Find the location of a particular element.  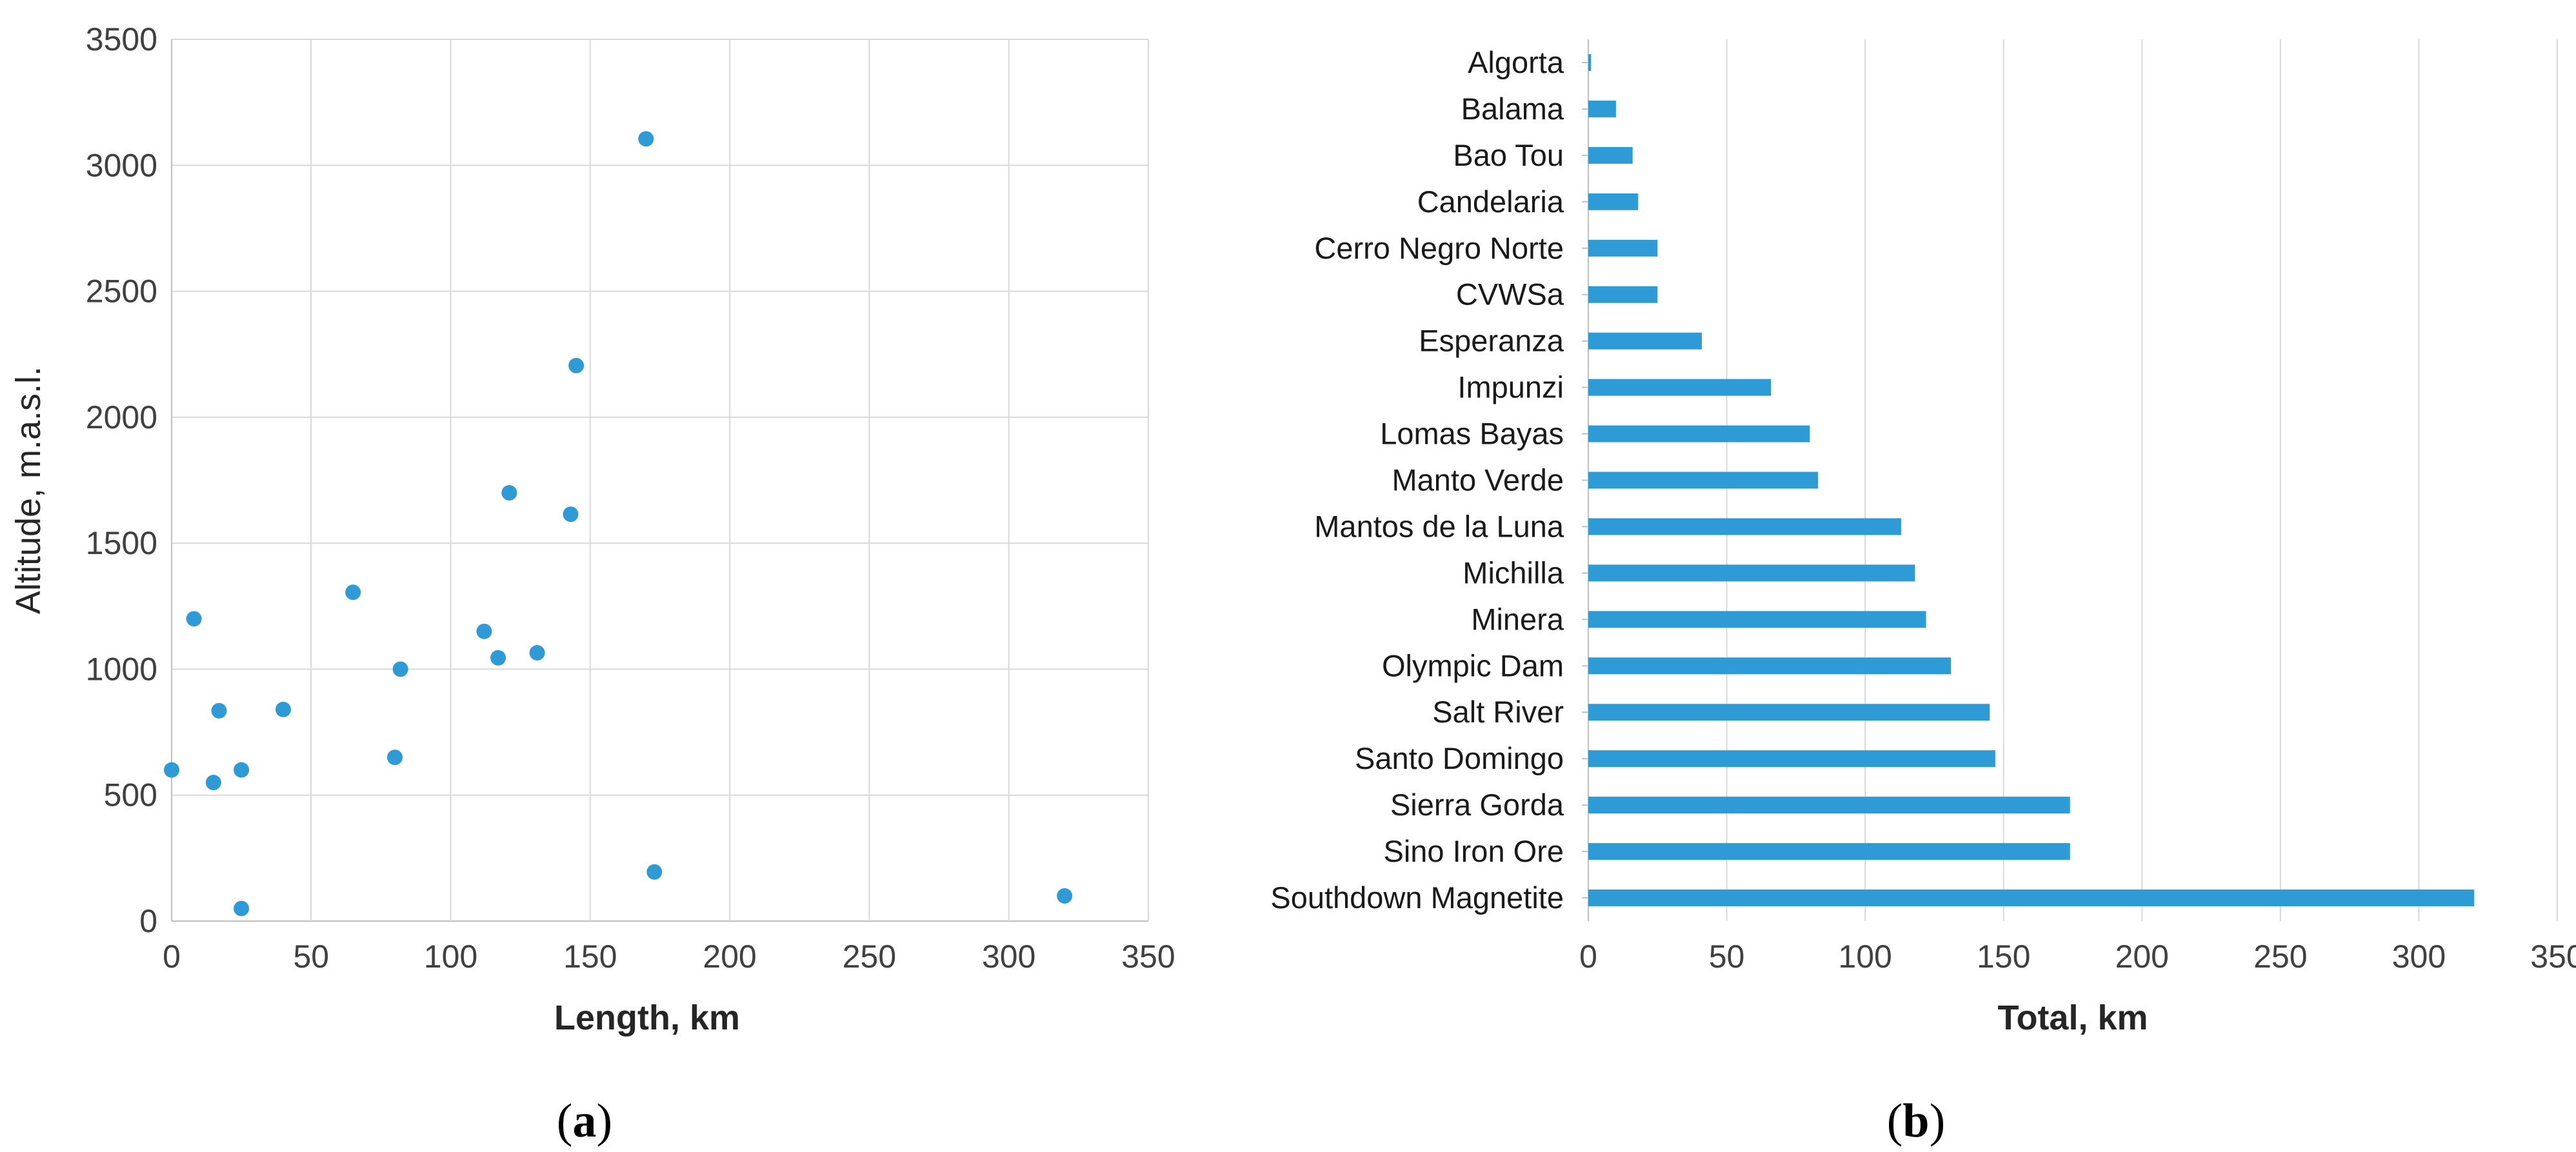

category-label: Manto Verde is located at coordinates (1478, 480).